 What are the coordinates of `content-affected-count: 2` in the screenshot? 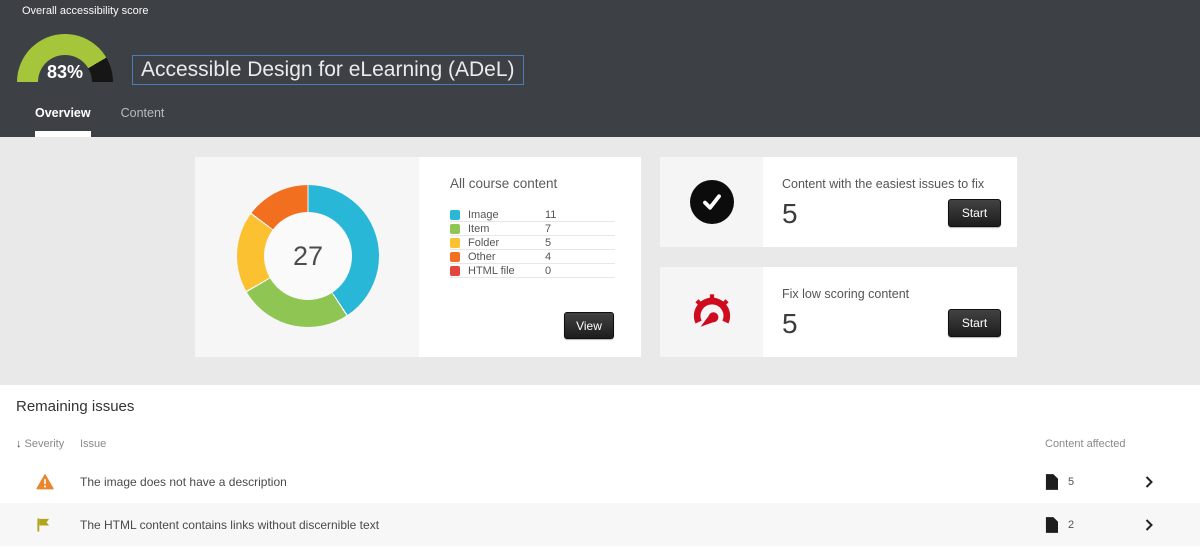 It's located at (1071, 524).